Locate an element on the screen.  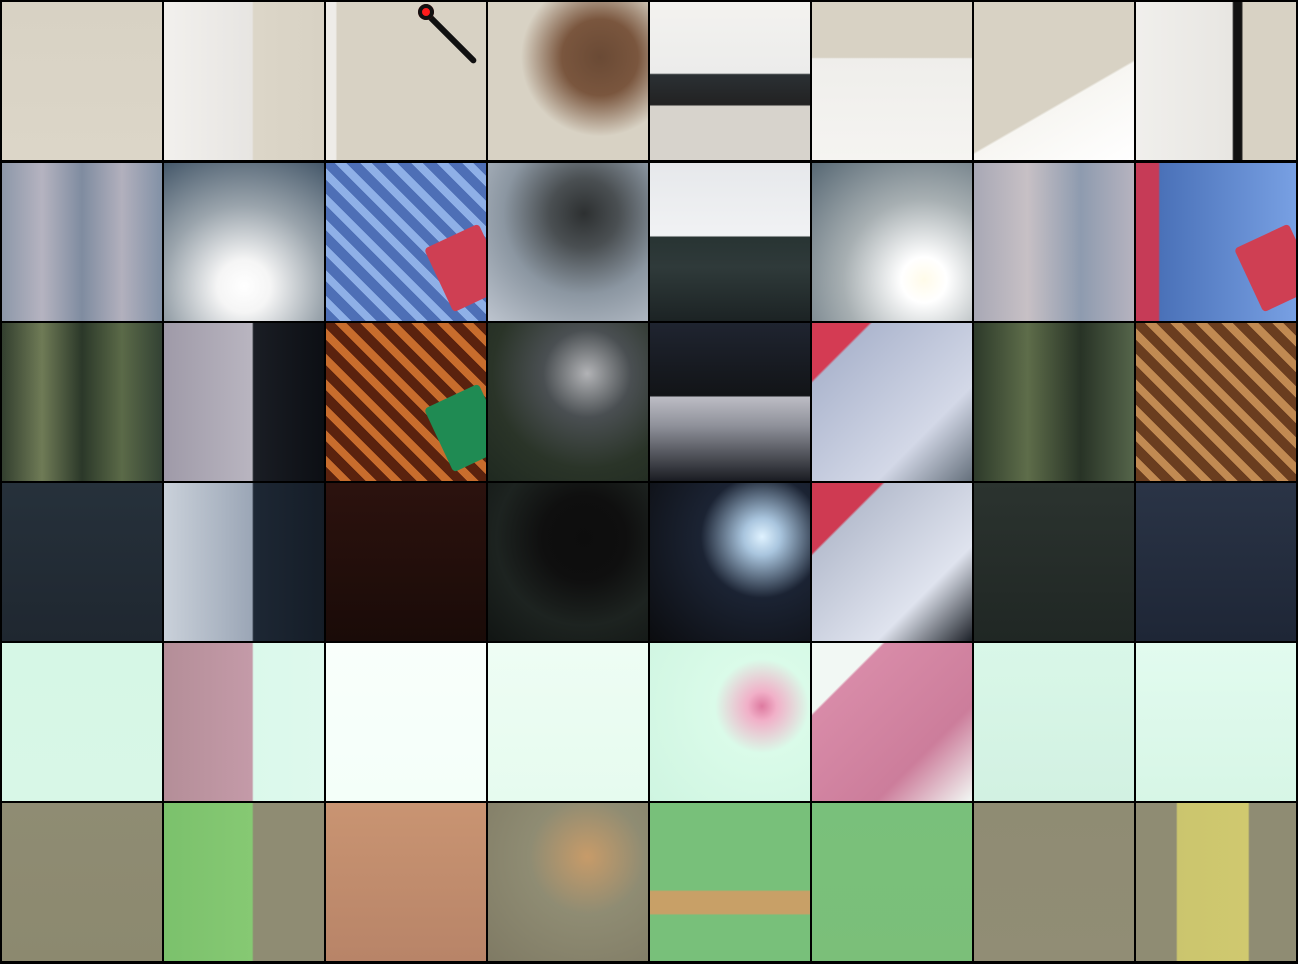
tile-dark-head is located at coordinates (568, 562).